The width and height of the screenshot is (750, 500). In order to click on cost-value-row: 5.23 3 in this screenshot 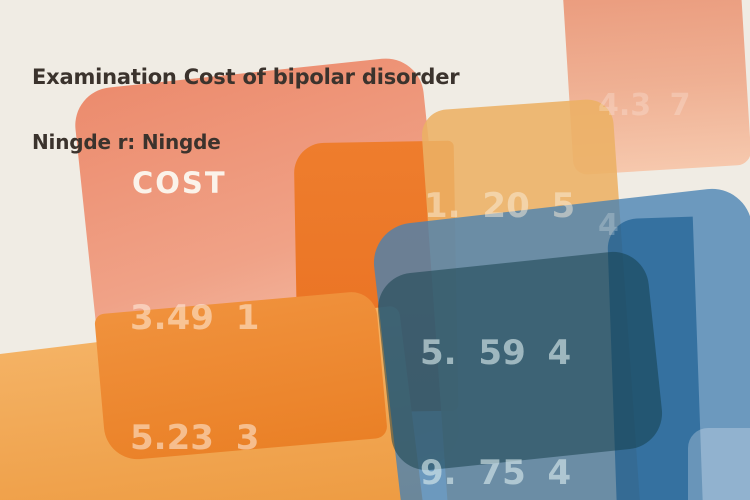, I will do `click(195, 438)`.